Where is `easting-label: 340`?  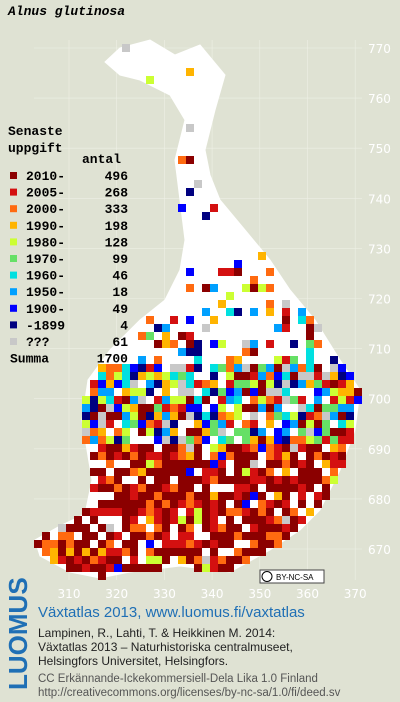 easting-label: 340 is located at coordinates (212, 594).